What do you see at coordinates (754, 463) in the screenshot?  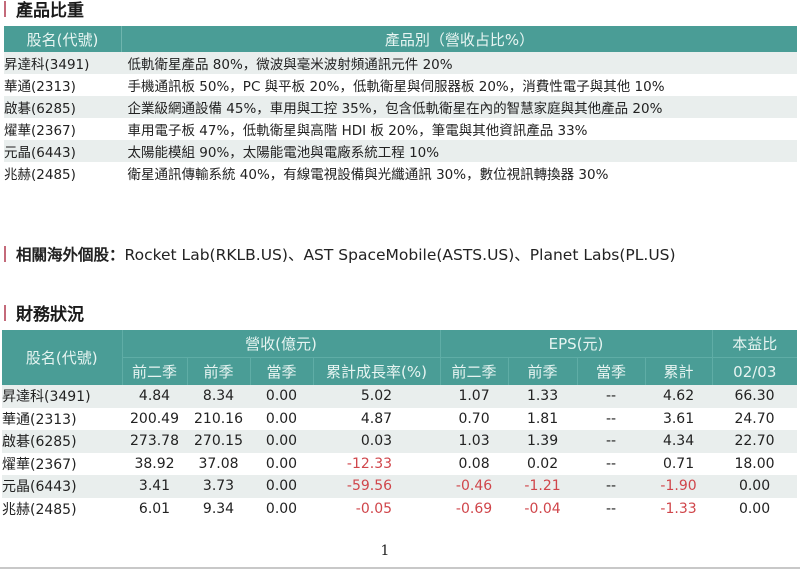 I see `pe-ratio: 18.00` at bounding box center [754, 463].